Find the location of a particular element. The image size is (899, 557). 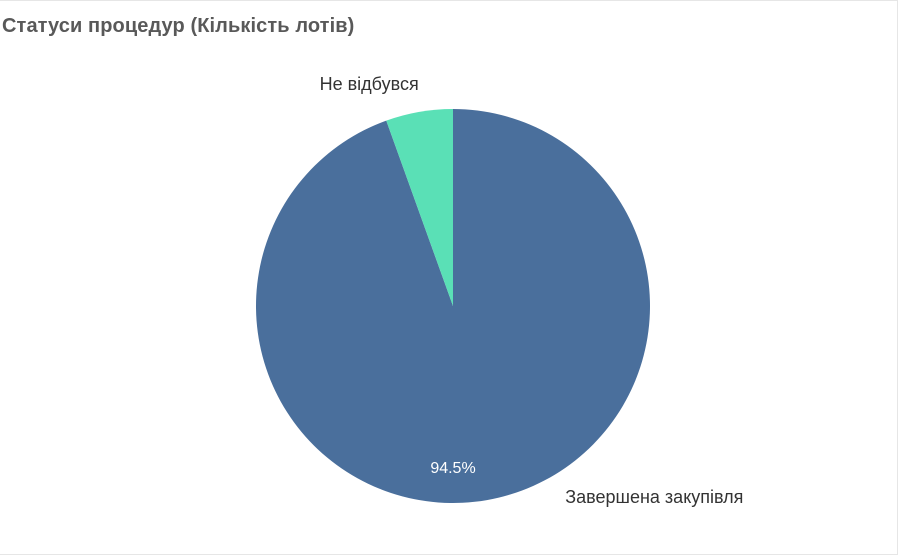

chart-title: Статуси процедур (Кількість лотів) is located at coordinates (178, 26).